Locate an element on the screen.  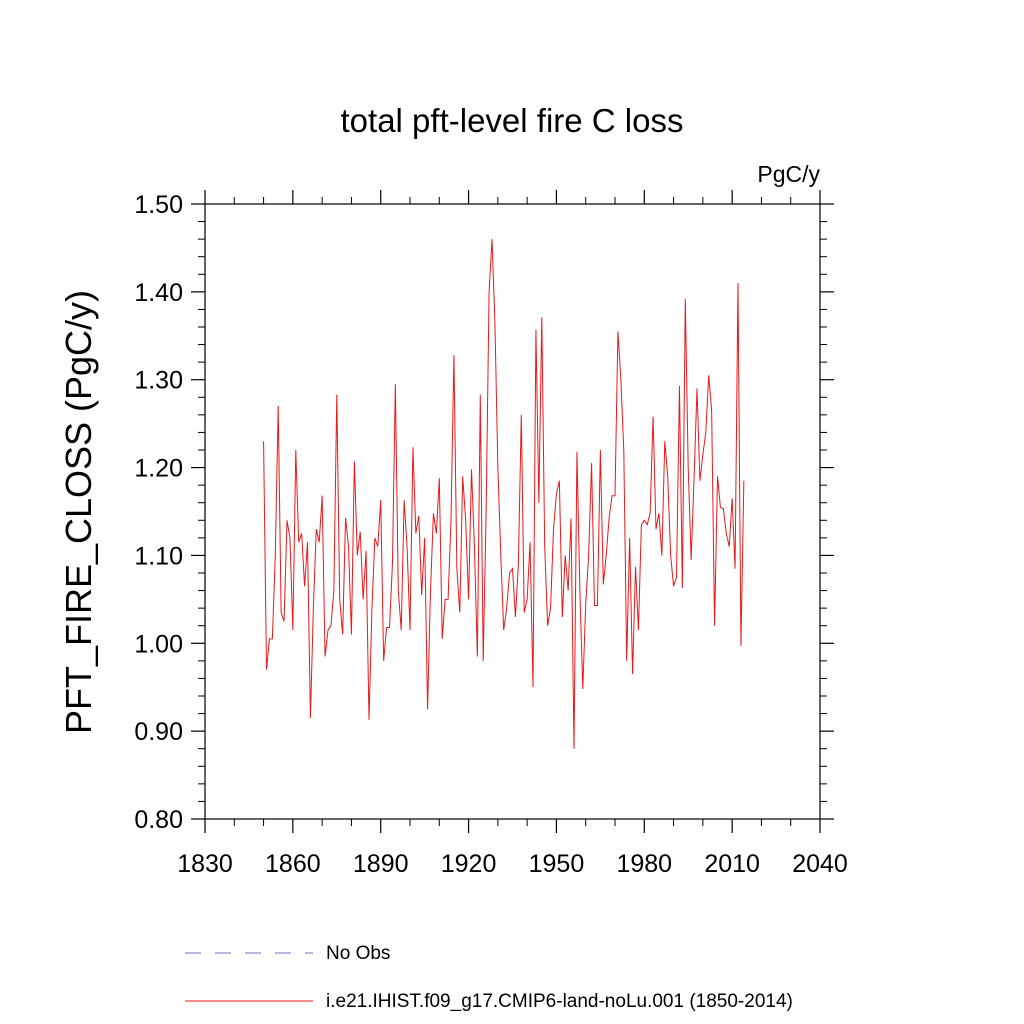
y-tick-label: 1.40 is located at coordinates (158, 293).